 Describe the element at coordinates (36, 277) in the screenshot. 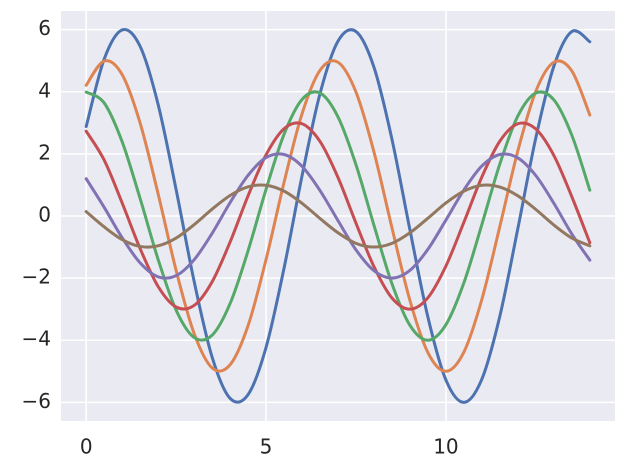

I see `y-tick-label: −2` at that location.